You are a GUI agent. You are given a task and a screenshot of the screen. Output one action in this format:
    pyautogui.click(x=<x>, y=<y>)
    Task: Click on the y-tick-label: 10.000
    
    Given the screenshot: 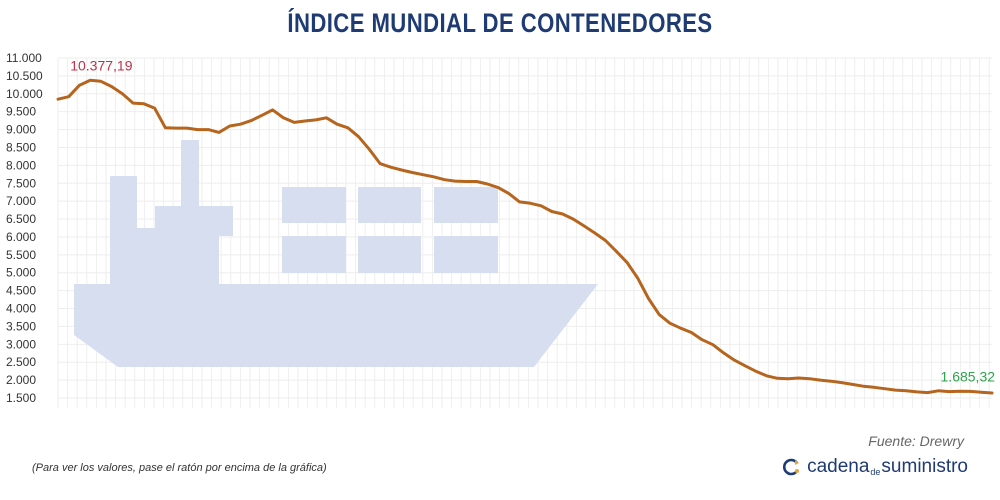 What is the action you would take?
    pyautogui.click(x=24, y=94)
    